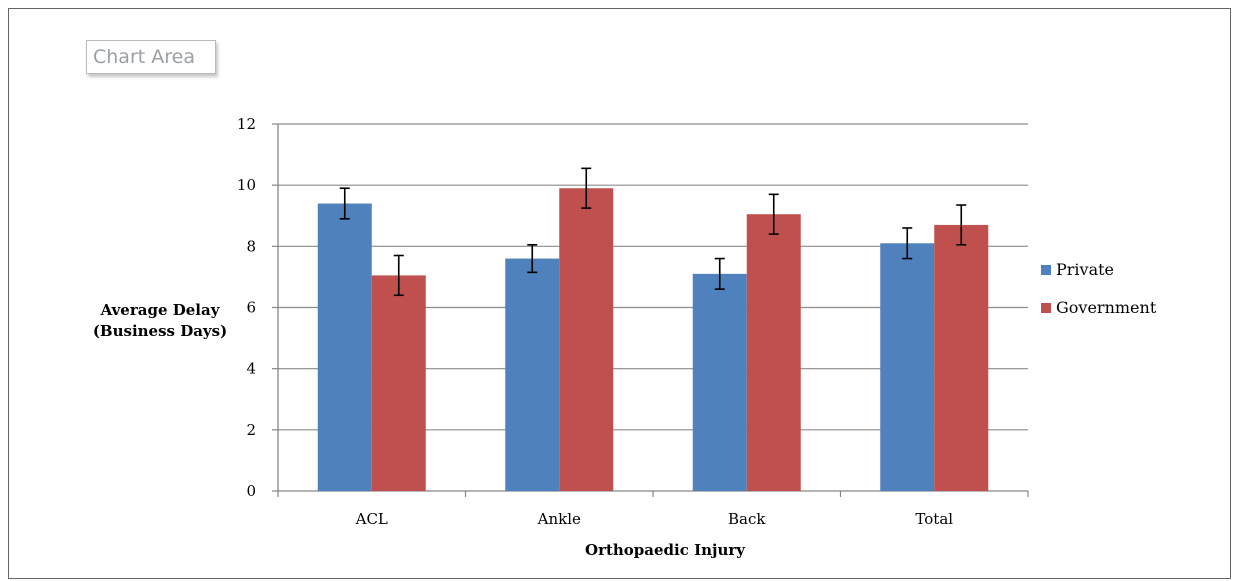 This screenshot has height=581, width=1239. What do you see at coordinates (665, 550) in the screenshot?
I see `x-axis-title: Orthopaedic Injury` at bounding box center [665, 550].